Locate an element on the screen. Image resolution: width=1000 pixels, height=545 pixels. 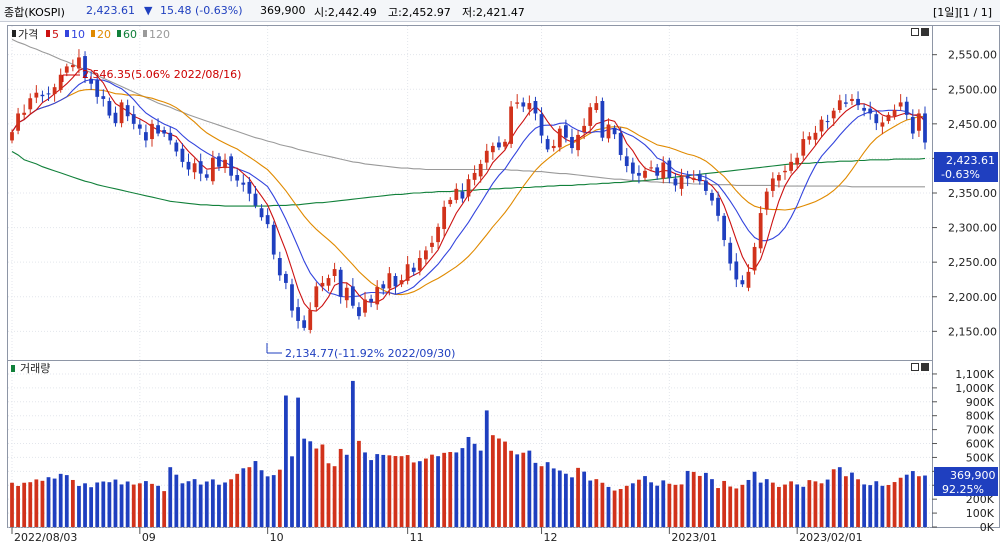
price-axis-label: 2,350.00 is located at coordinates (972, 193).